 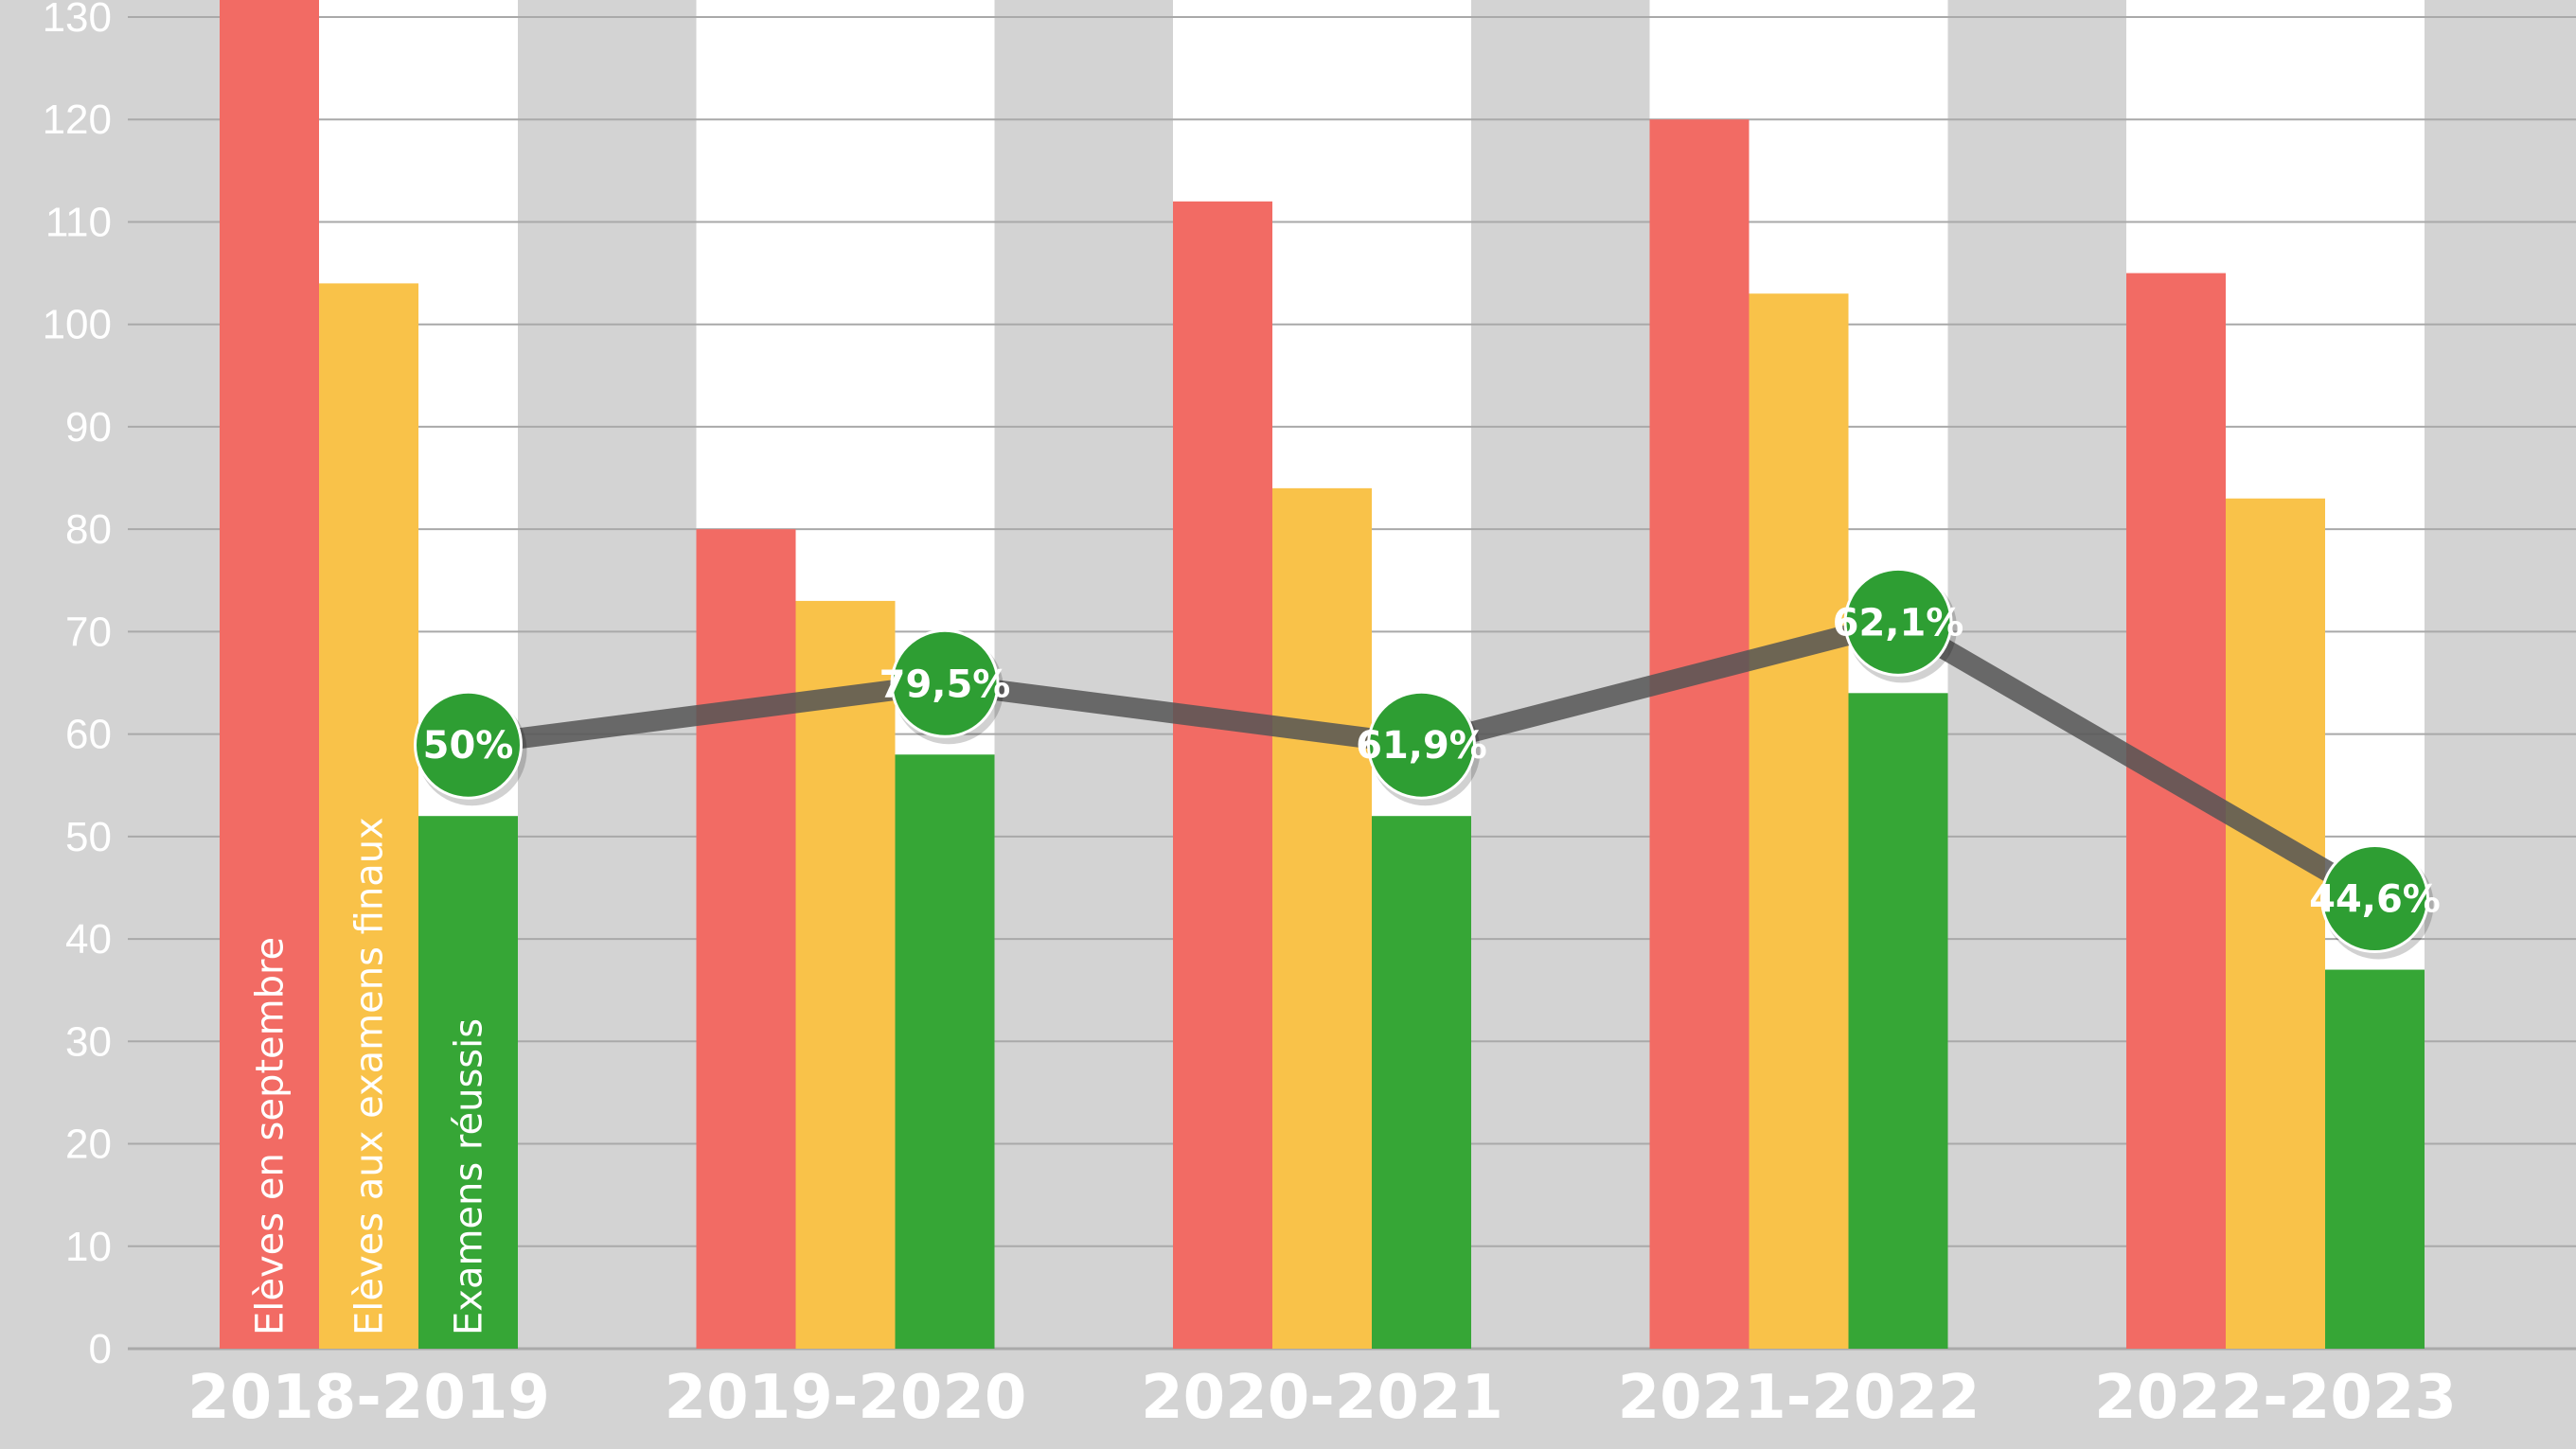 I want to click on y-tick-label: 70, so click(x=89, y=632).